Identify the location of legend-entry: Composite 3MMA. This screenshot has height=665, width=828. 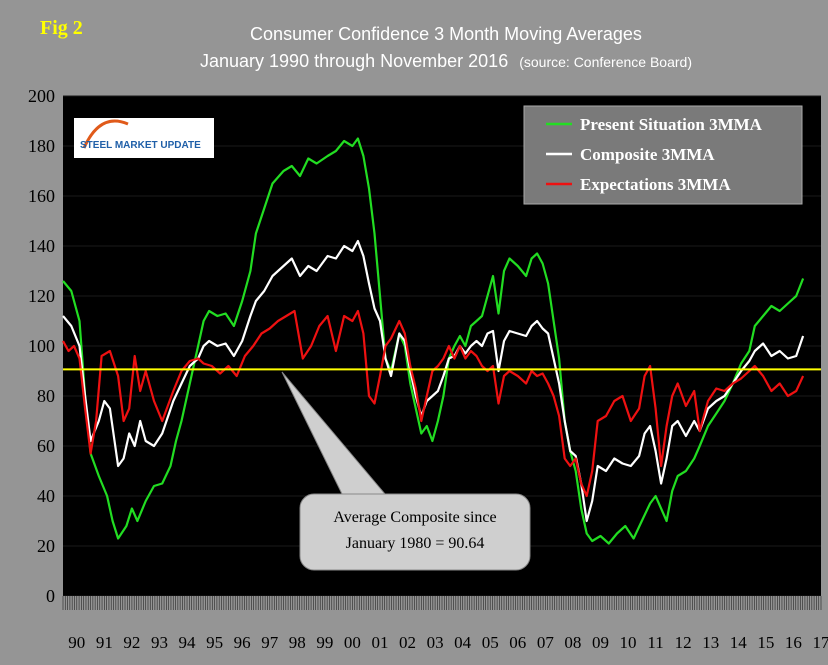
(647, 154).